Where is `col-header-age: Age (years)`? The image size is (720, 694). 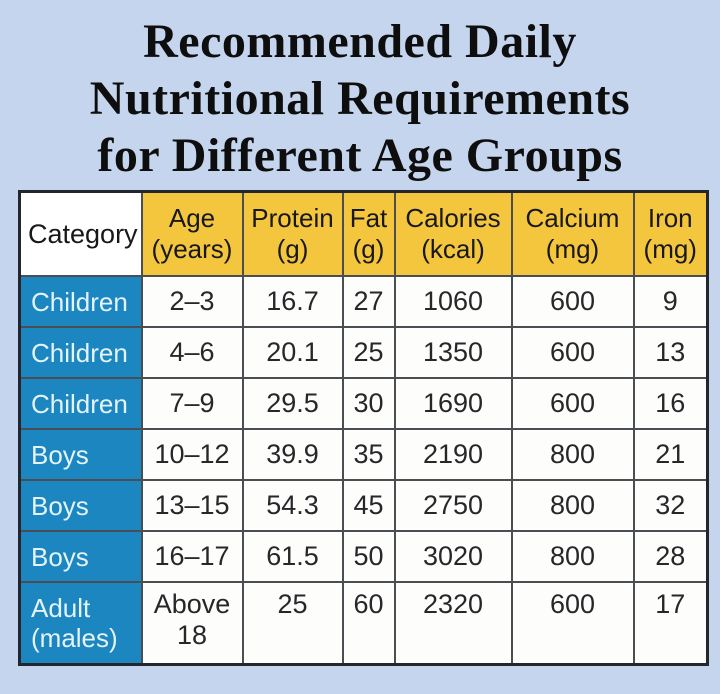
col-header-age: Age (years) is located at coordinates (192, 233).